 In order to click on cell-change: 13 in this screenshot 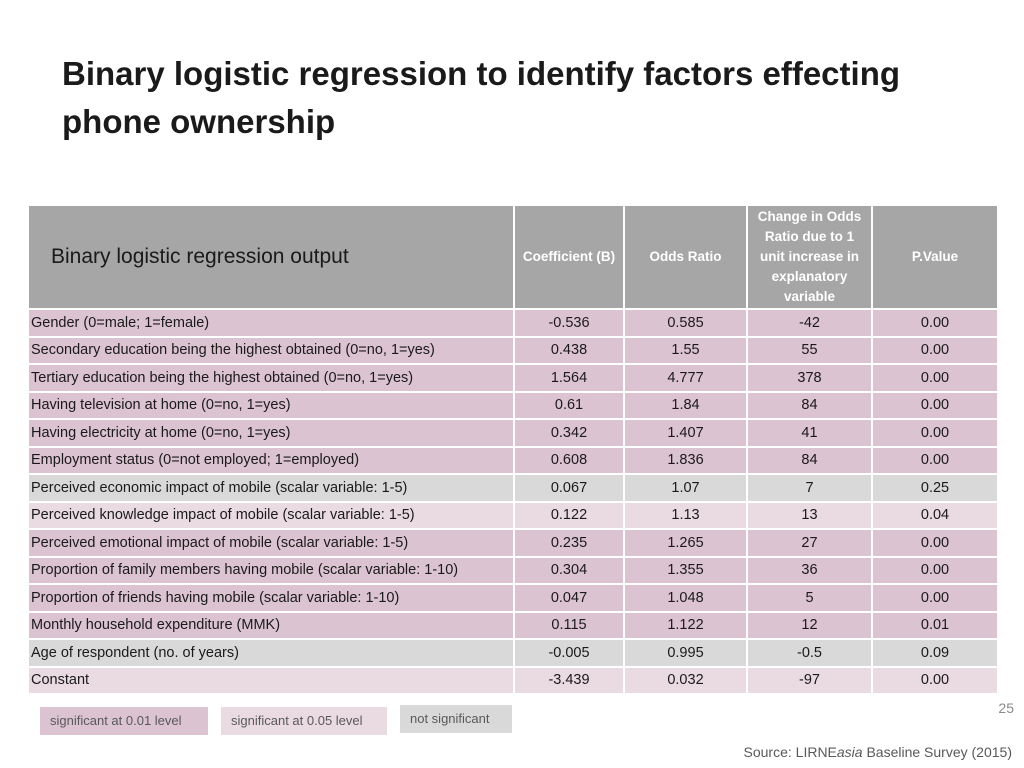, I will do `click(810, 514)`.